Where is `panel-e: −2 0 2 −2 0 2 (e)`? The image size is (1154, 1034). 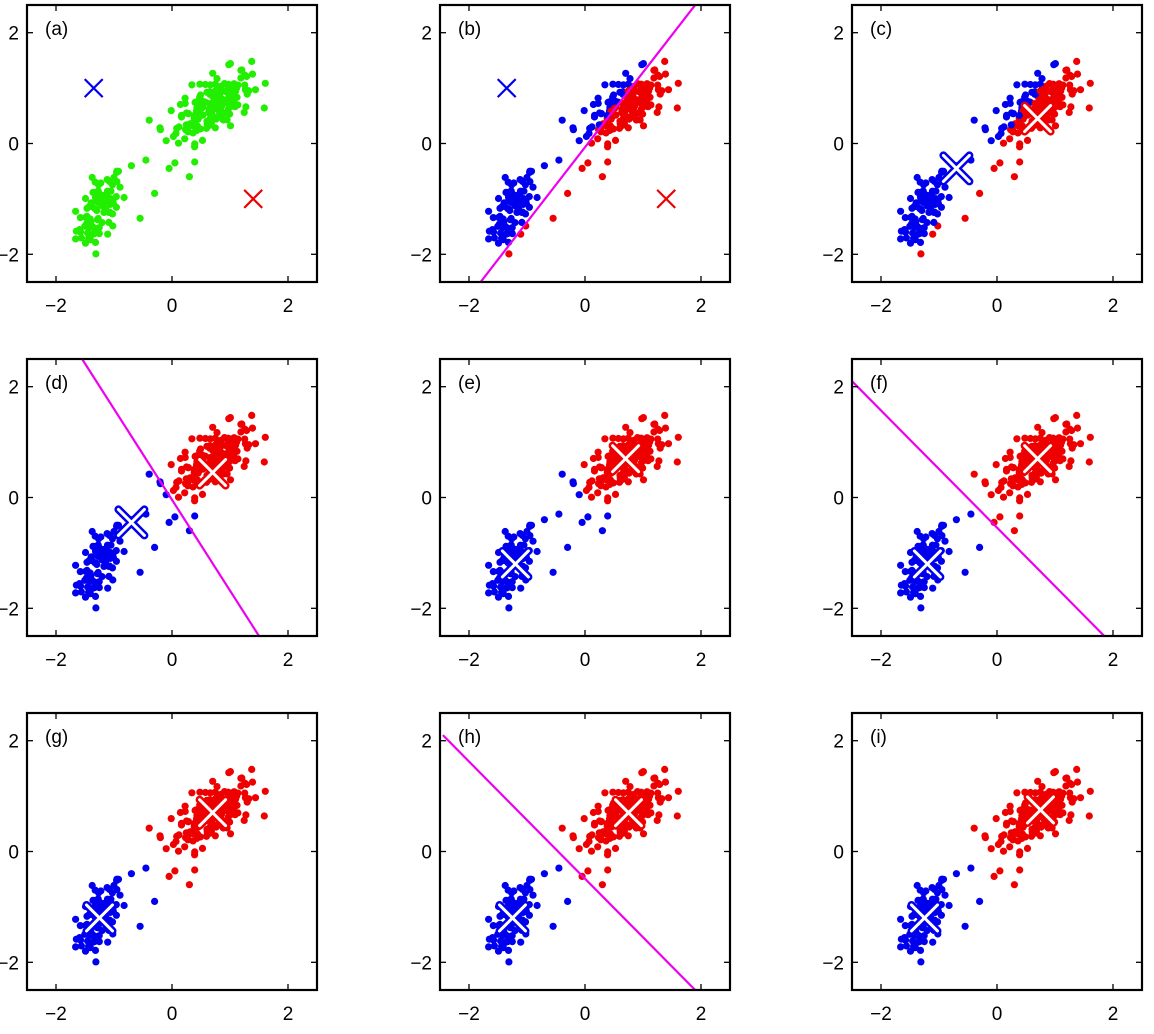
panel-e: −2 0 2 −2 0 2 (e) is located at coordinates (571, 514).